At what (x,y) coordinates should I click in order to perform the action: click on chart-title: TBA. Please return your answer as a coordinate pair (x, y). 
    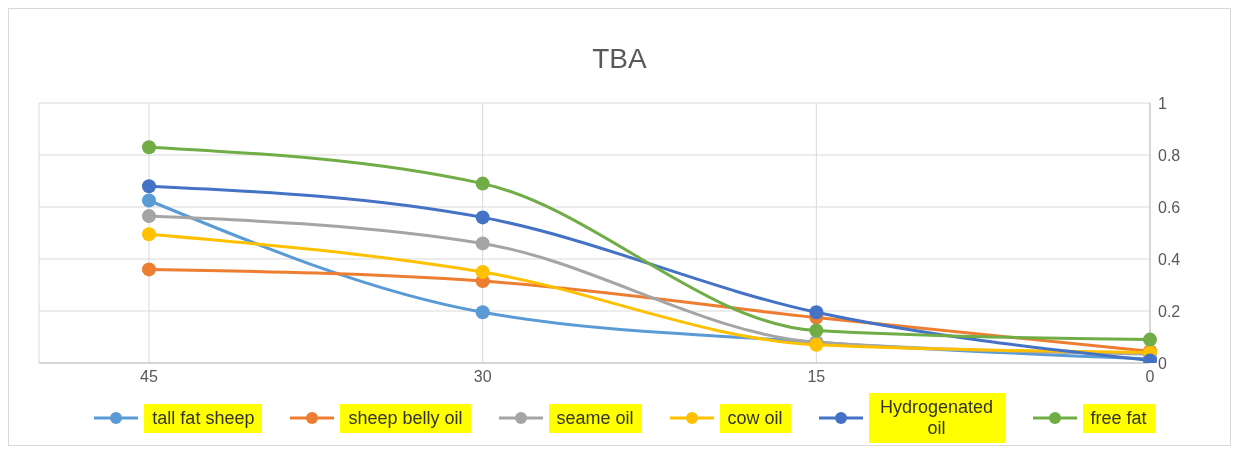
    Looking at the image, I should click on (619, 59).